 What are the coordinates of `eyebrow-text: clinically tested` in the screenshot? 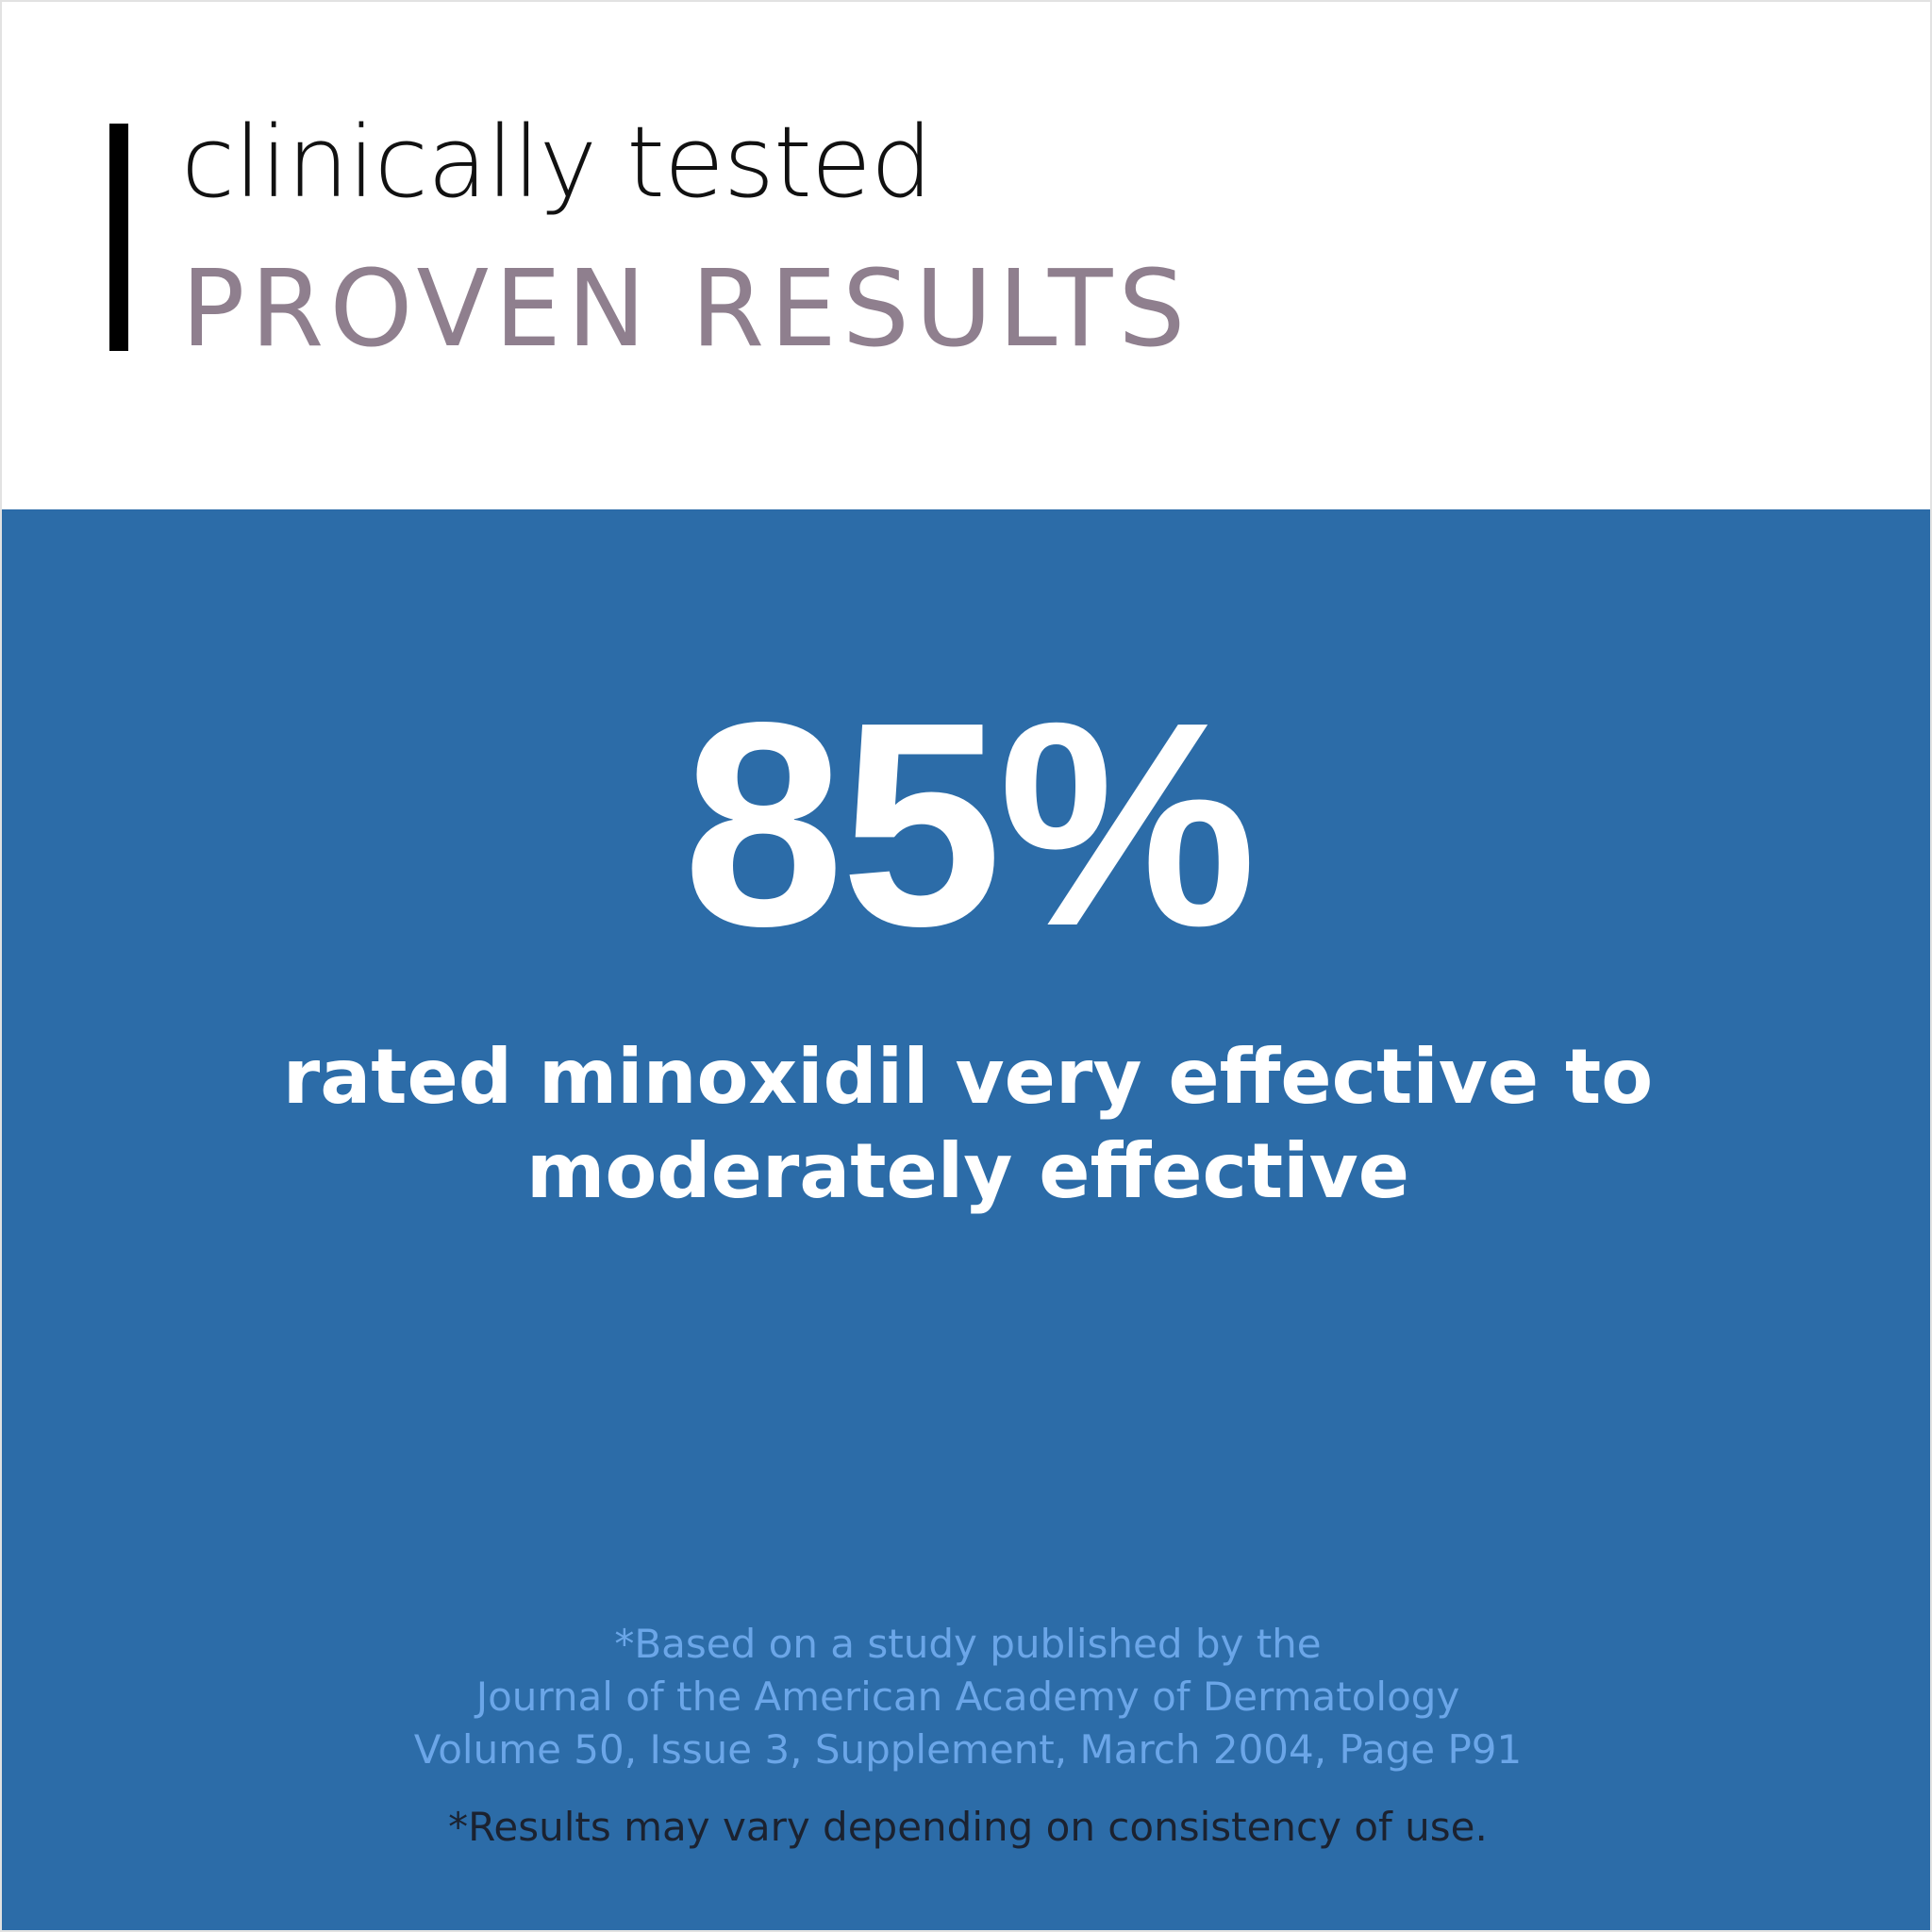 It's located at (557, 163).